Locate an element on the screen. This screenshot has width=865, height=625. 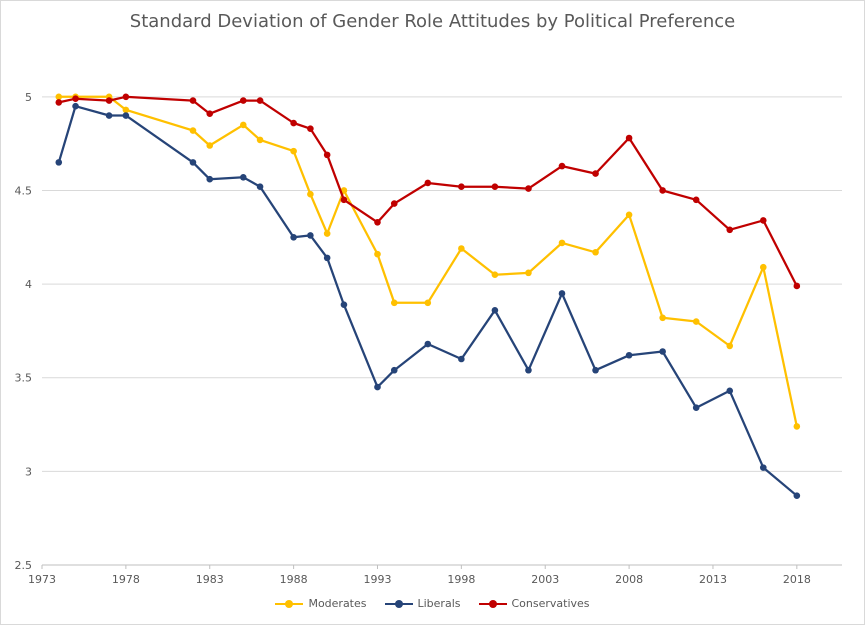
x-tick-label: 1998 is located at coordinates (461, 579).